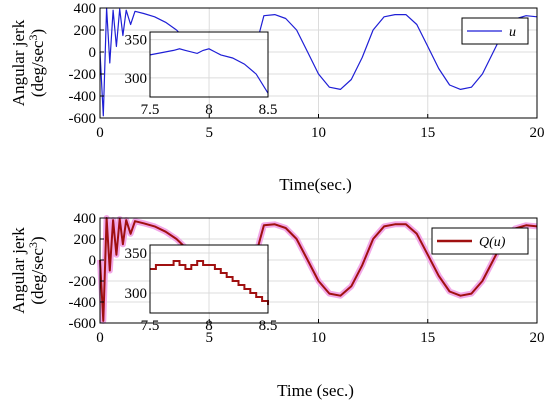 This screenshot has width=550, height=408. Describe the element at coordinates (495, 31) in the screenshot. I see `legend: u` at that location.